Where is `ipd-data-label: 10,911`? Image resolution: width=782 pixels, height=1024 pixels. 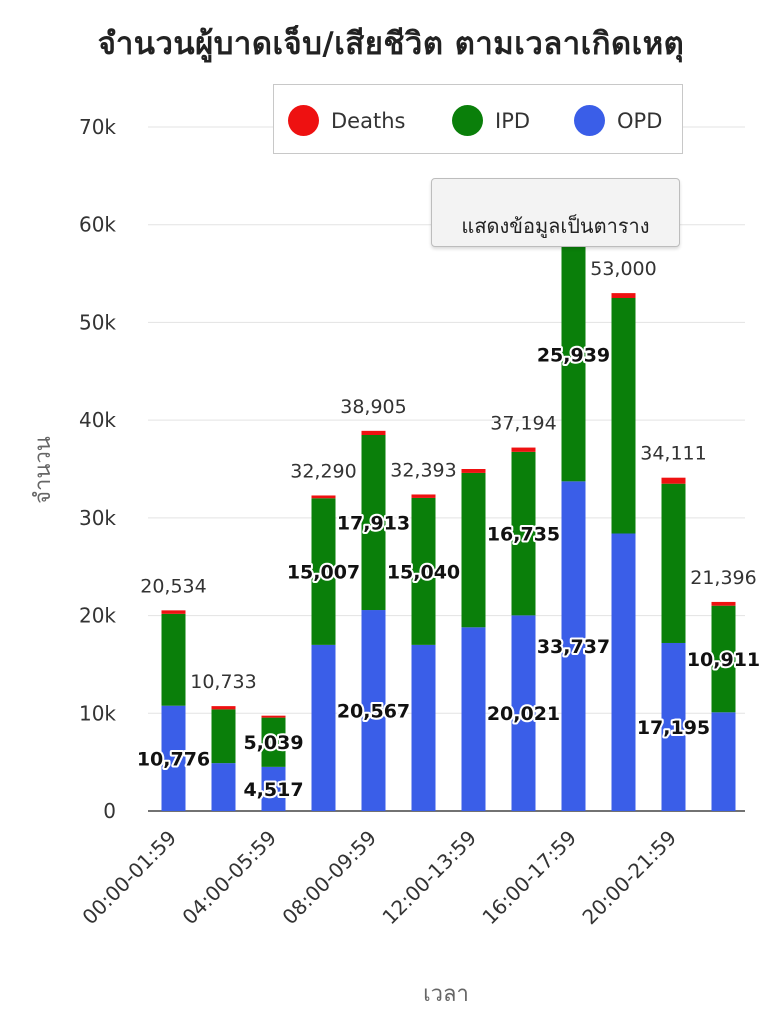 ipd-data-label: 10,911 is located at coordinates (723, 660).